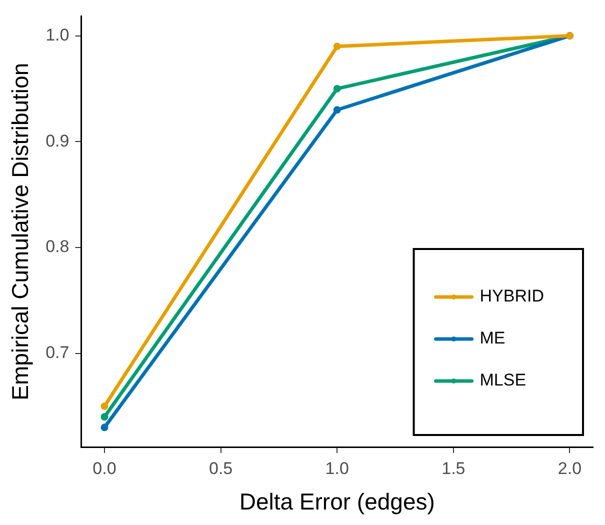  I want to click on y-tick-label: 0.8, so click(58, 246).